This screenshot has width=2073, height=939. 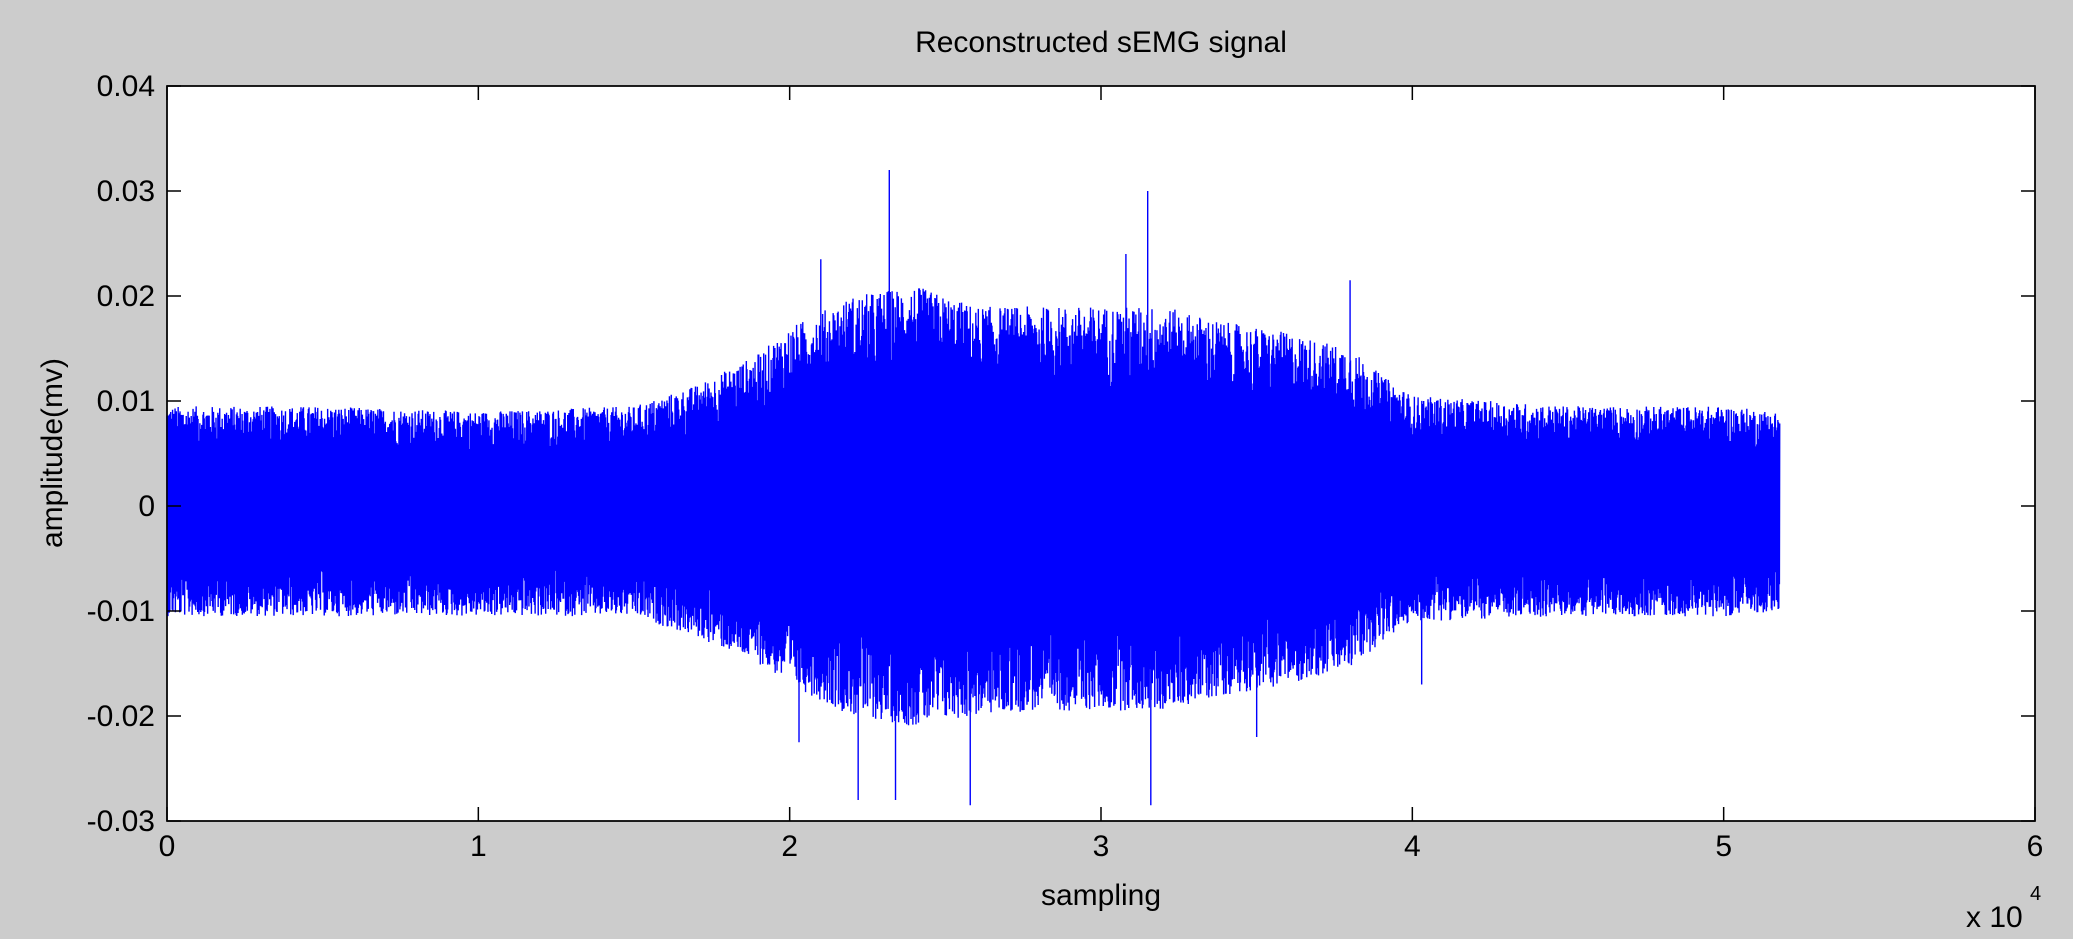 I want to click on y-tick-label: 0.03, so click(x=126, y=191).